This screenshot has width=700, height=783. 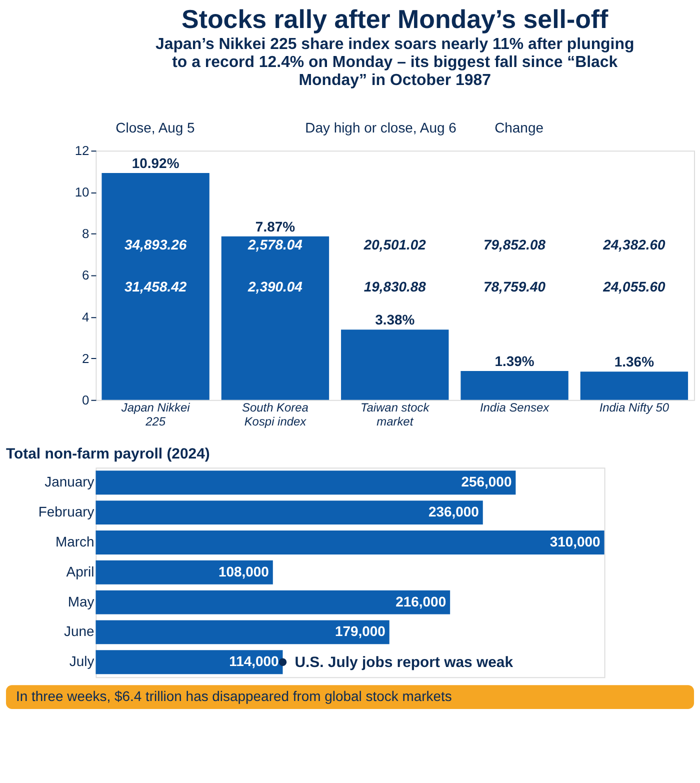 I want to click on annotation: 34,893.26, so click(x=155, y=244).